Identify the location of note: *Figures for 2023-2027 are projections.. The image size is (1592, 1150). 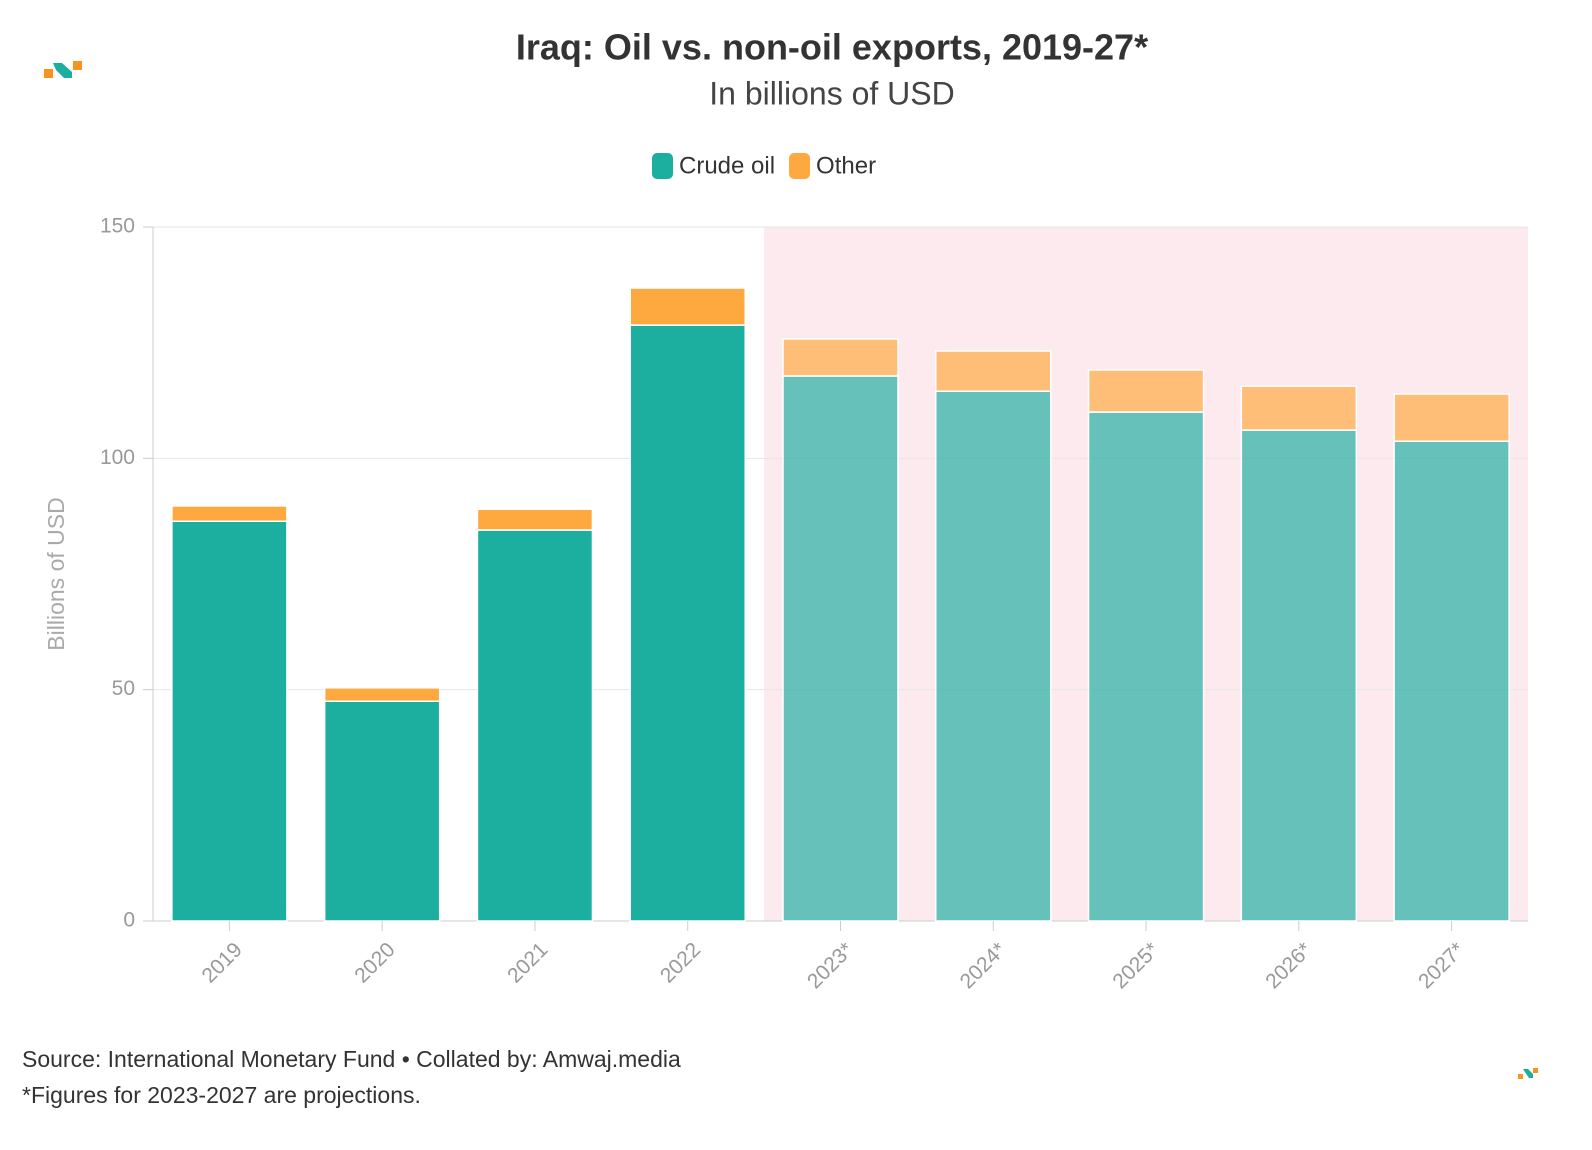
(221, 1095).